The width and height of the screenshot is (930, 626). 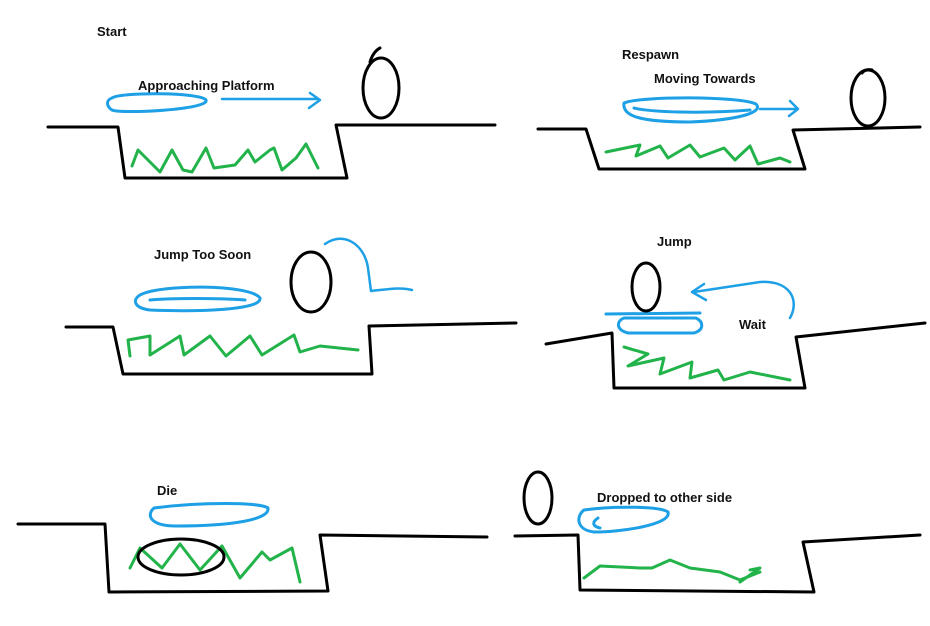 I want to click on panel-die, so click(x=252, y=548).